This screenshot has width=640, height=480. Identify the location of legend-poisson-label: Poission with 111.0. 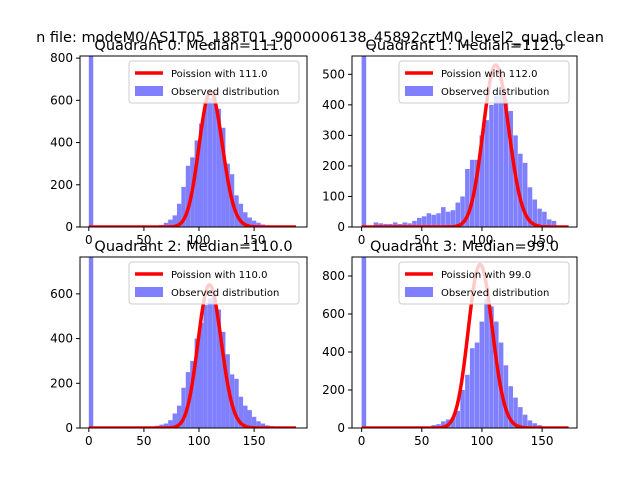
(219, 74).